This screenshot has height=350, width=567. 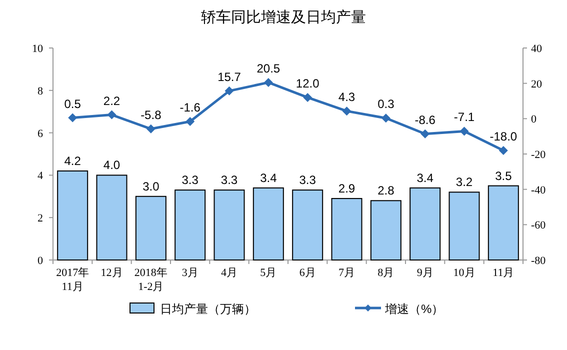 What do you see at coordinates (464, 273) in the screenshot?
I see `x-tick-label: 10月` at bounding box center [464, 273].